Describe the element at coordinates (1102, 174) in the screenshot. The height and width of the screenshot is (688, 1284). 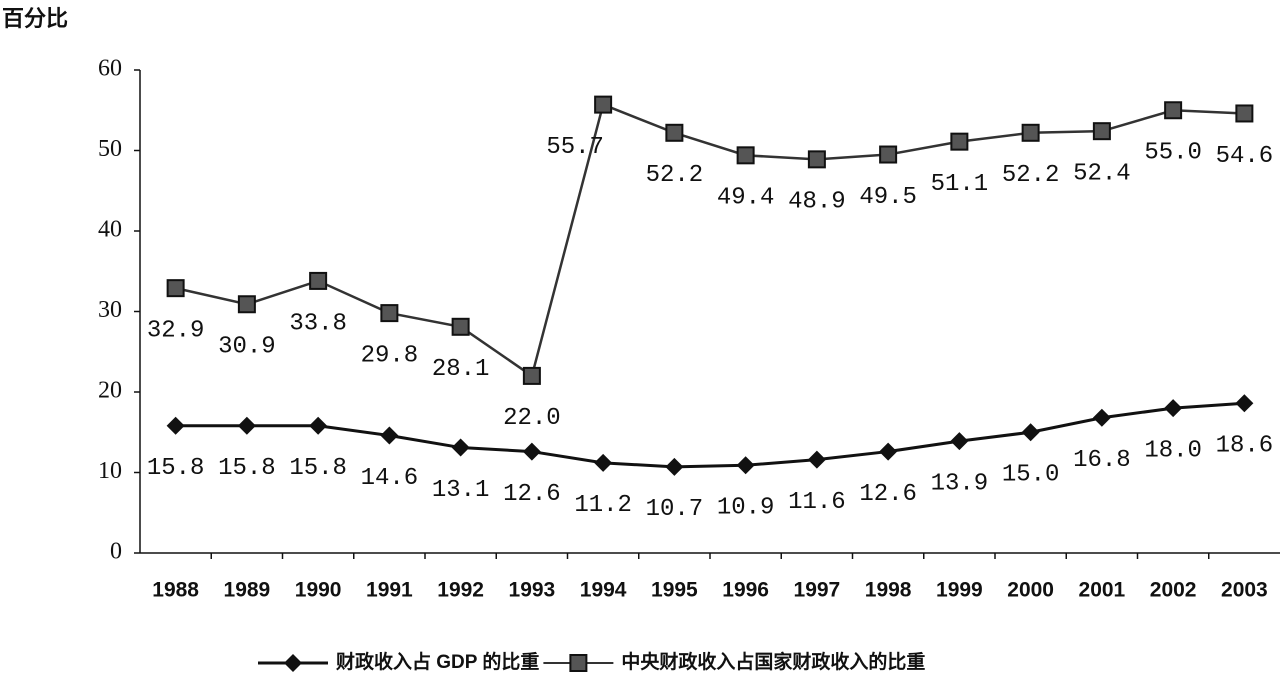
I see `data-label: 52.4` at that location.